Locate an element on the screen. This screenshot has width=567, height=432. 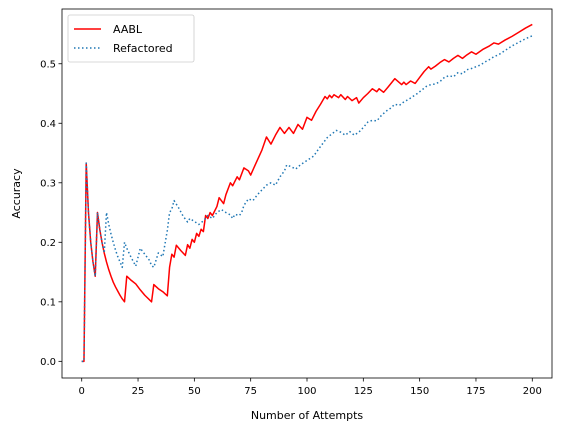
x-tick-label: 200 is located at coordinates (532, 391).